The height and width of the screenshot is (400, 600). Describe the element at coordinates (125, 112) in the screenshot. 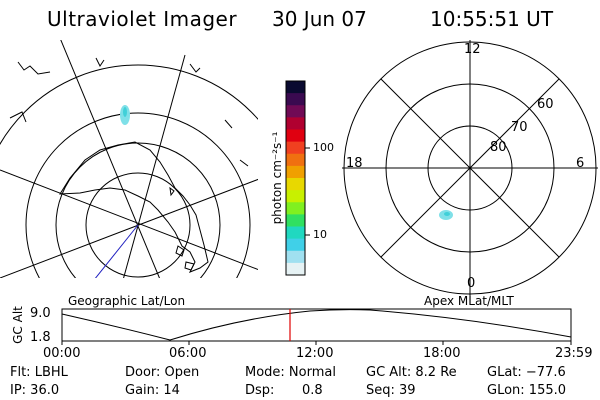

I see `aurora-patch-geo-core` at that location.